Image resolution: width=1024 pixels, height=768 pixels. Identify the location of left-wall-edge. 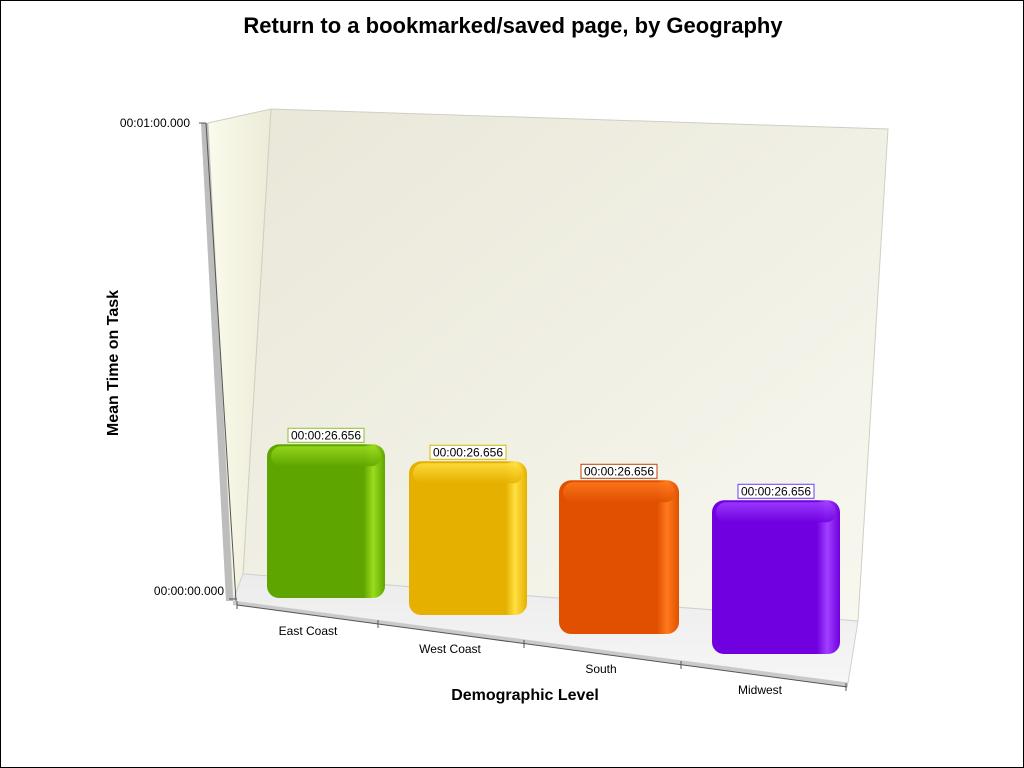
(217, 362).